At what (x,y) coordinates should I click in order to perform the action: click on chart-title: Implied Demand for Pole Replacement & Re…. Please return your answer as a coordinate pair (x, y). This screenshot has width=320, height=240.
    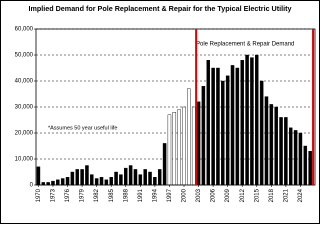
    Looking at the image, I should click on (159, 8).